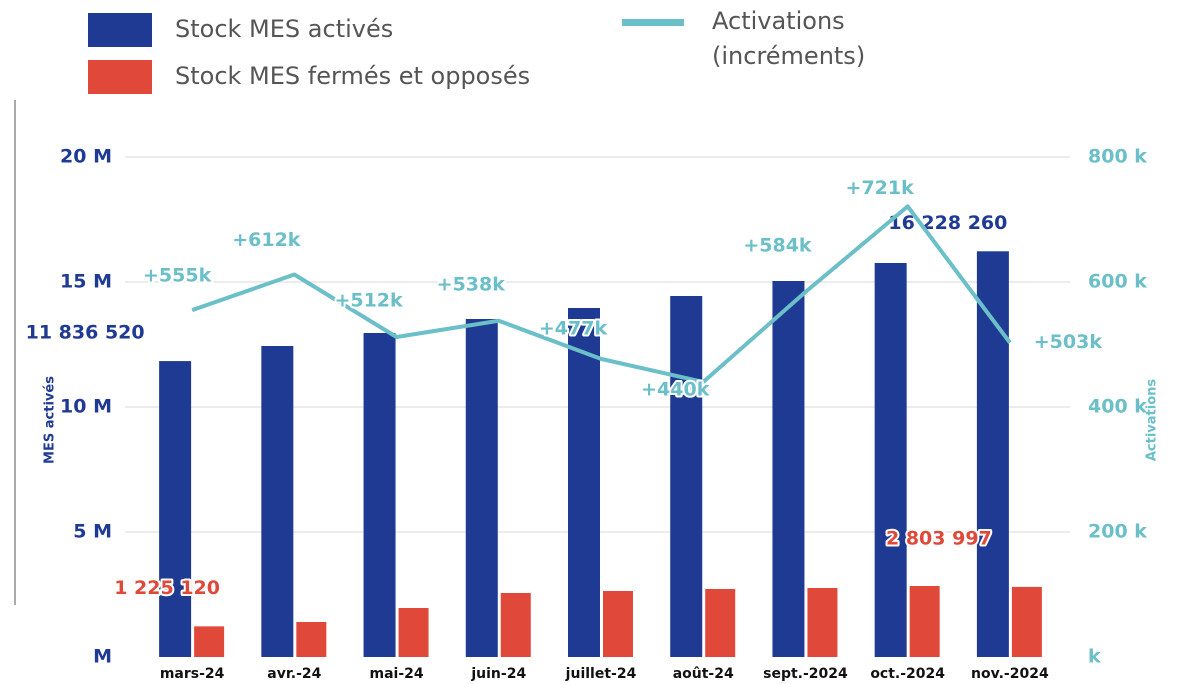 The height and width of the screenshot is (684, 1181). I want to click on x-tick-label: mars-24, so click(192, 674).